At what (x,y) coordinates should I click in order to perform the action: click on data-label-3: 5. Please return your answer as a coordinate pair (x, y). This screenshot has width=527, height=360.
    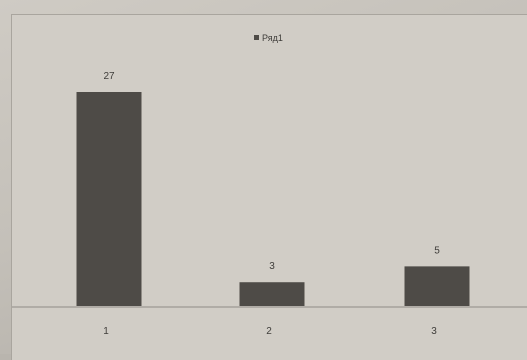
    Looking at the image, I should click on (437, 250).